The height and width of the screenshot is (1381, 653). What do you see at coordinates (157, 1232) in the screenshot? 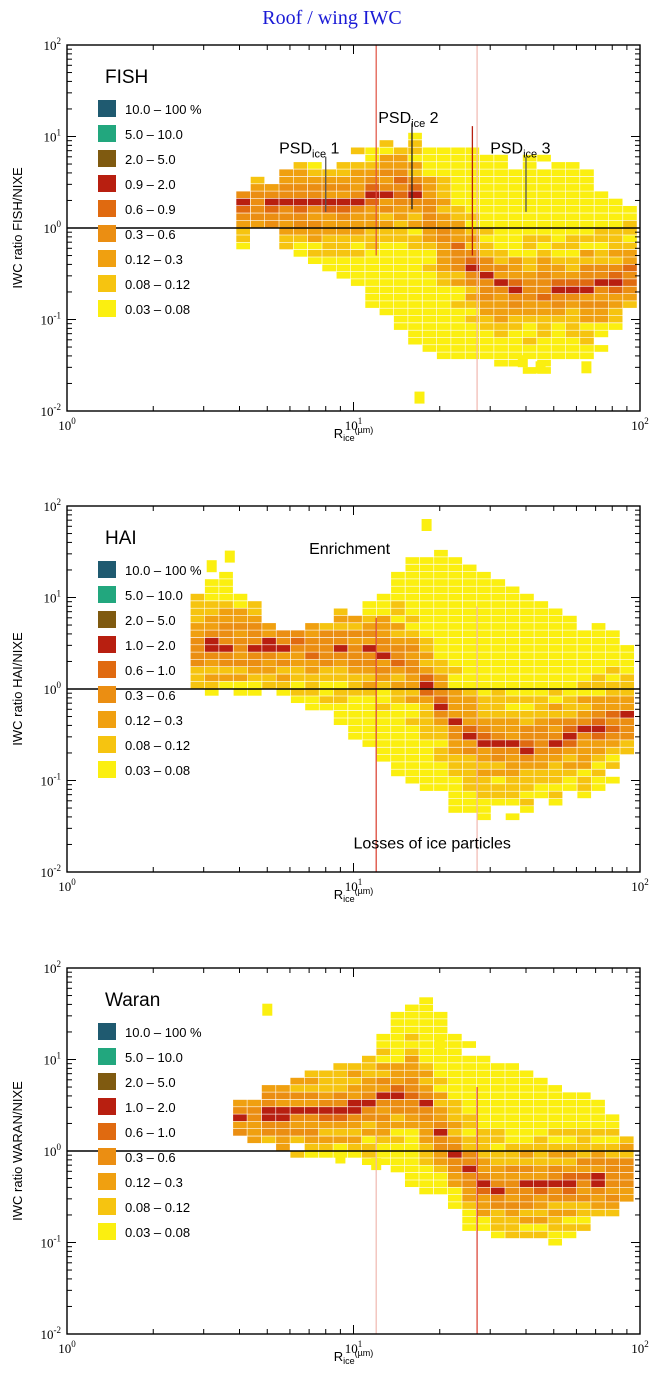
I see `legend-label: 0.03 – 0.08` at bounding box center [157, 1232].